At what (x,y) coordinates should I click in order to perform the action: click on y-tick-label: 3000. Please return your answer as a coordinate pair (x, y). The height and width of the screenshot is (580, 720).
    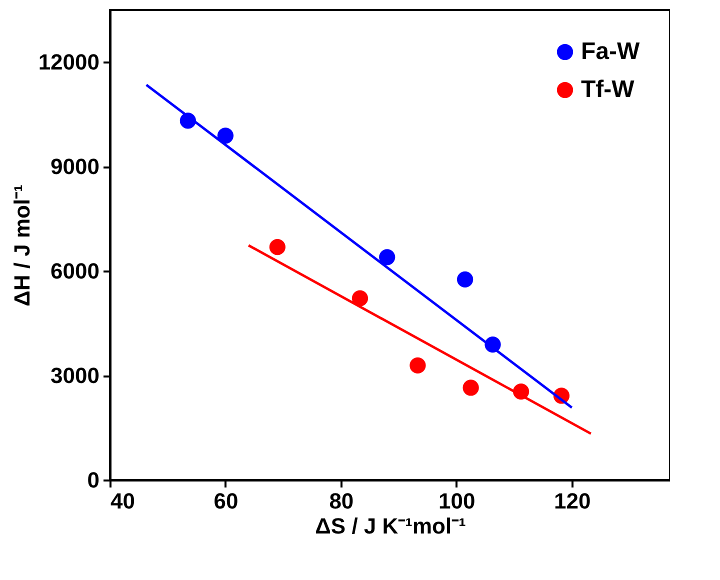
    Looking at the image, I should click on (75, 375).